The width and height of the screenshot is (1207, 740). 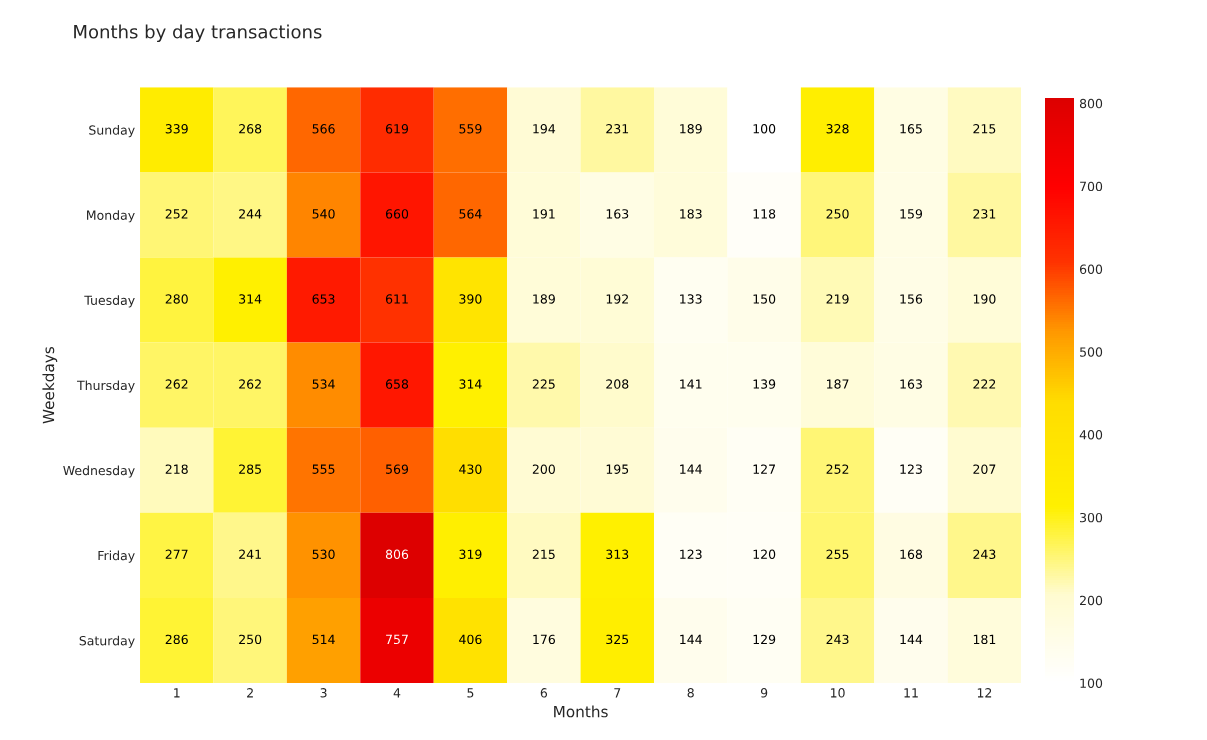 What do you see at coordinates (764, 384) in the screenshot?
I see `data-label: 139` at bounding box center [764, 384].